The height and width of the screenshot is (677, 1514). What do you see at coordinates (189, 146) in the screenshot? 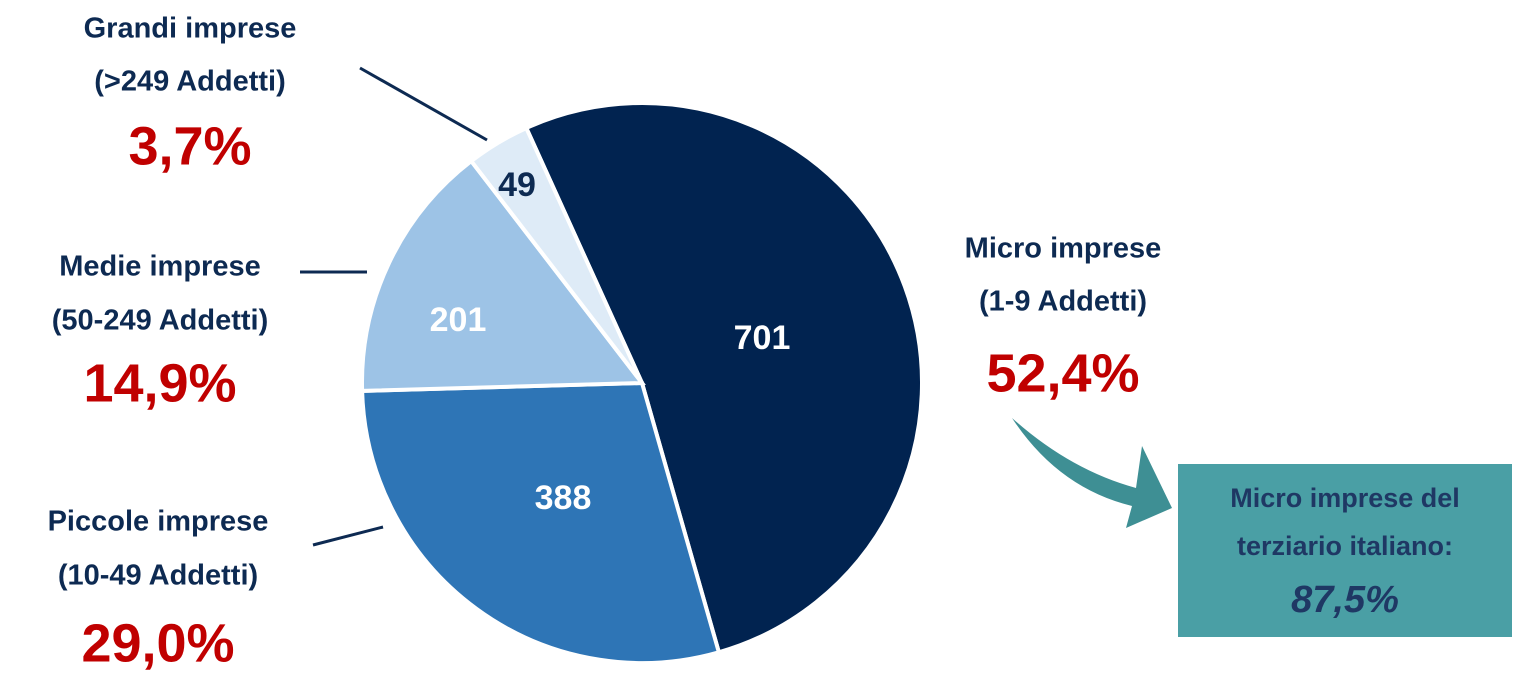
I see `share-label: 3,7%` at bounding box center [189, 146].